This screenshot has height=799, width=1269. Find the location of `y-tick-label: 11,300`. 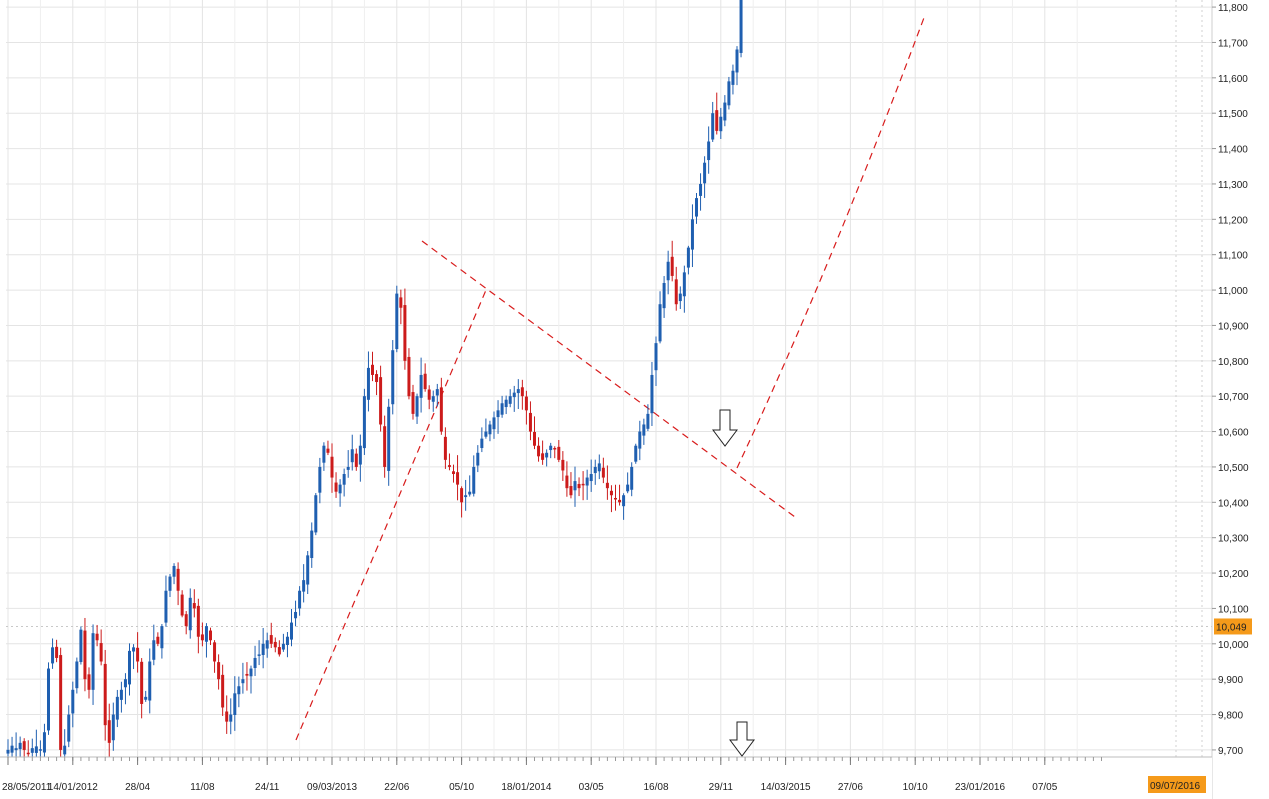

y-tick-label: 11,300 is located at coordinates (1233, 185).